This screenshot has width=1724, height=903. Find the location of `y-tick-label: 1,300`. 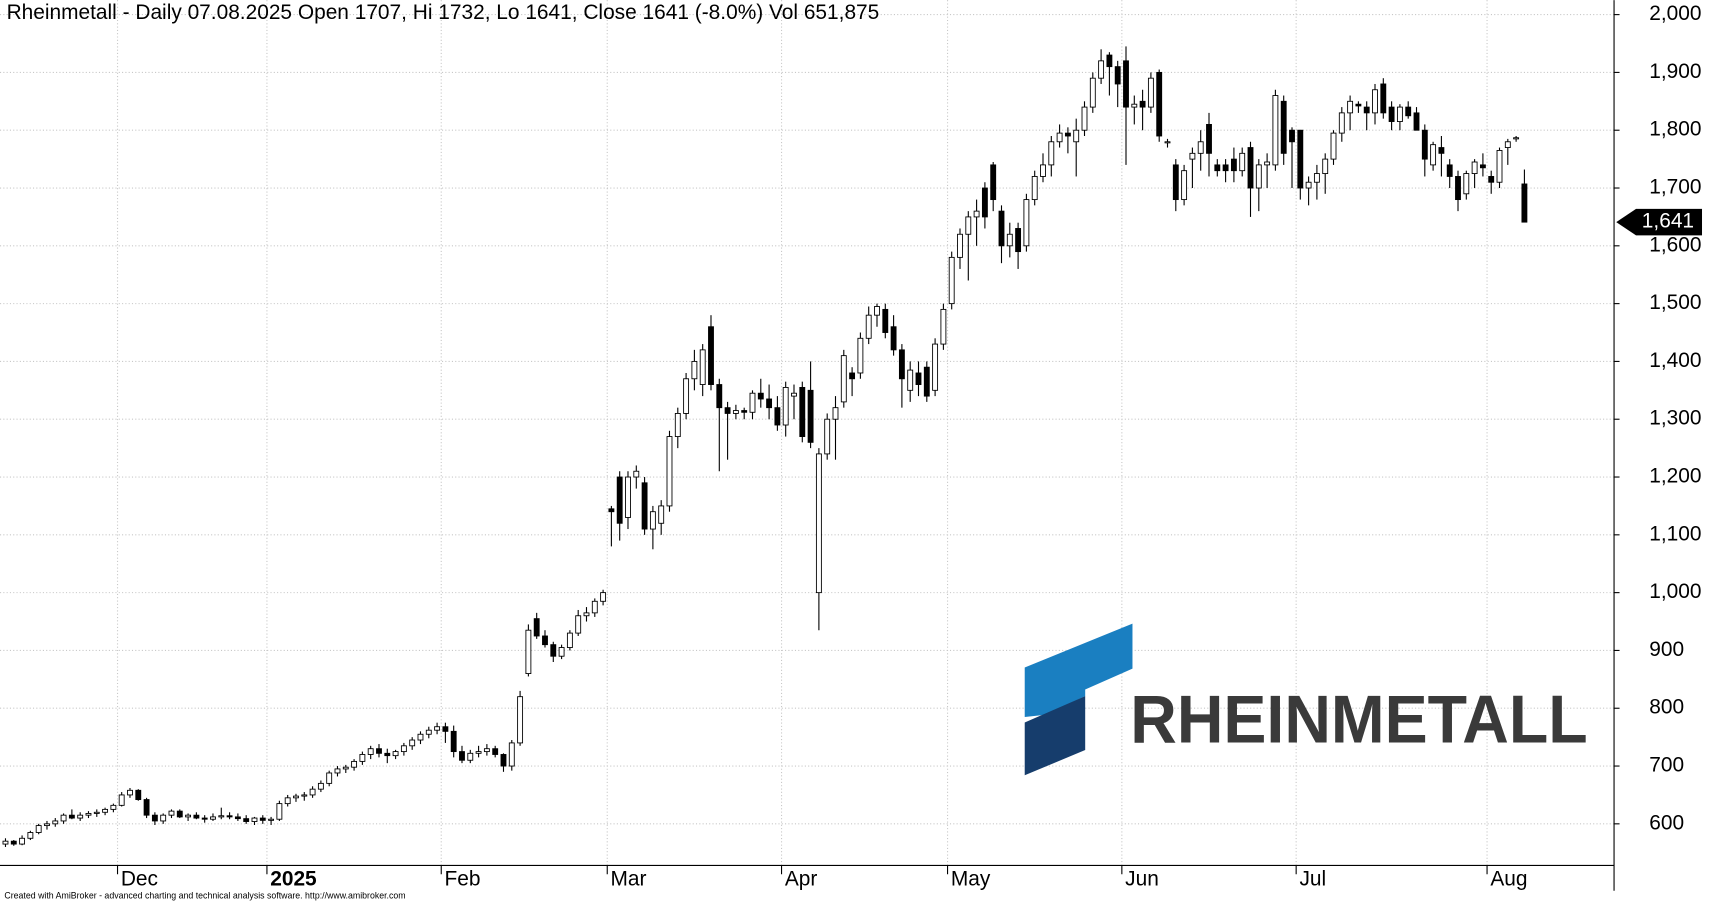

y-tick-label: 1,300 is located at coordinates (1675, 418).